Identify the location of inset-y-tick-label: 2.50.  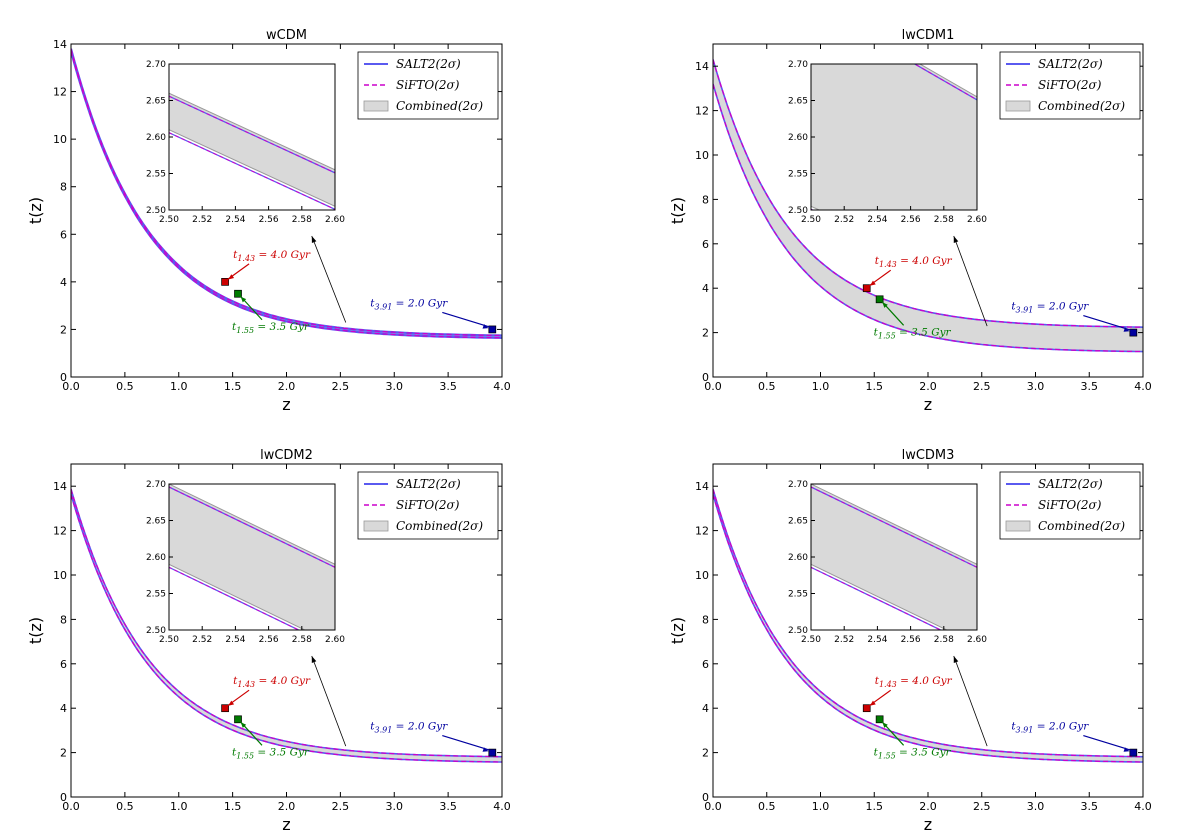
(798, 211).